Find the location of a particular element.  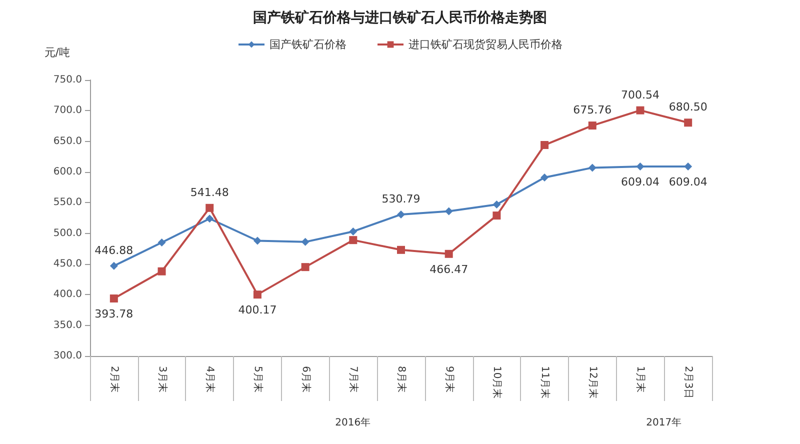

x-tick-label: 2月末 is located at coordinates (114, 379).